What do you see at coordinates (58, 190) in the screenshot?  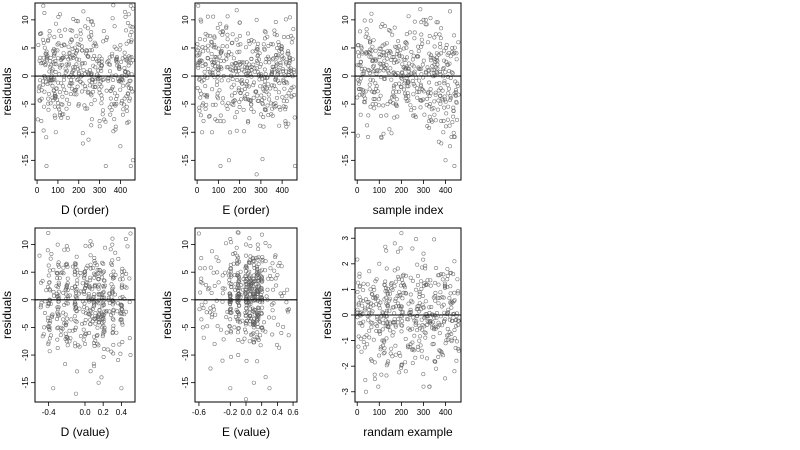 I see `x-tick-label: 100` at bounding box center [58, 190].